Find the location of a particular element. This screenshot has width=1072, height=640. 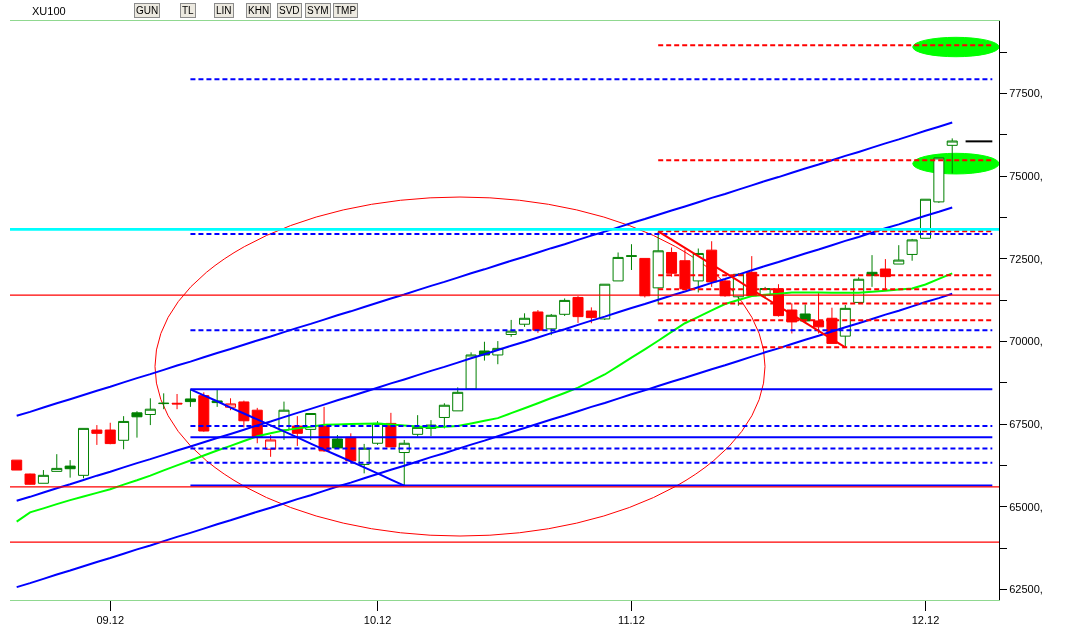

text: SYM is located at coordinates (318, 10).